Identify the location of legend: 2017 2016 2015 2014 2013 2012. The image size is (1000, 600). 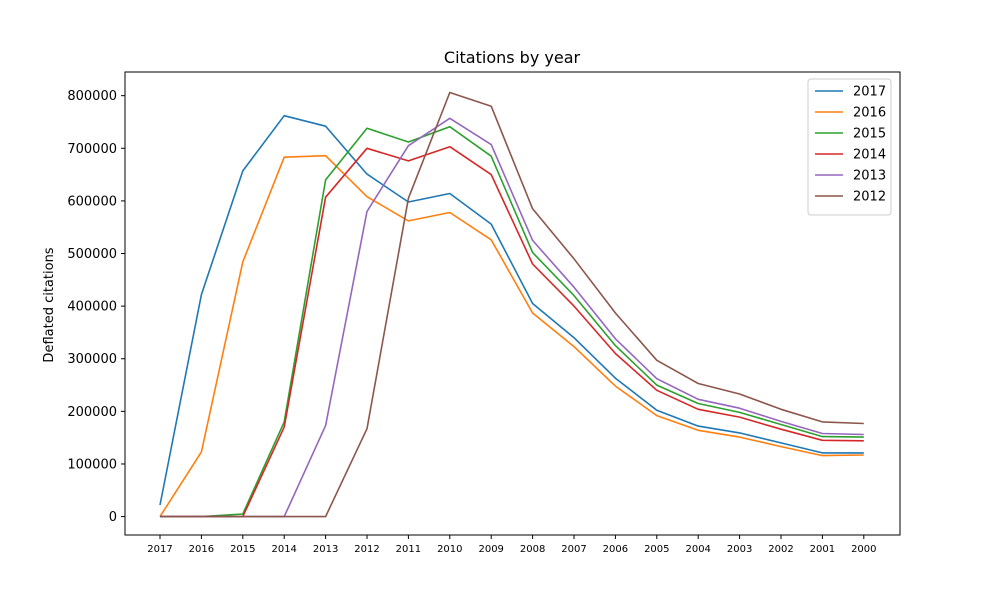
(849, 147).